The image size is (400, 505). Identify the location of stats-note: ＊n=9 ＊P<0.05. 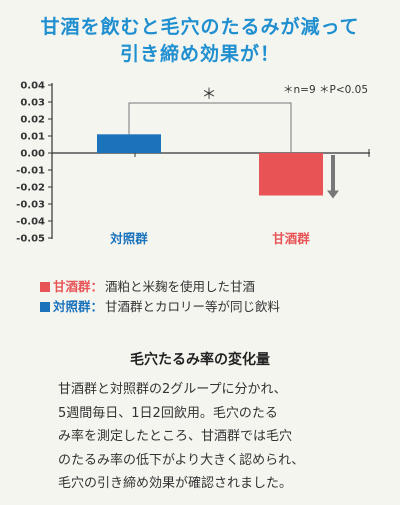
(325, 90).